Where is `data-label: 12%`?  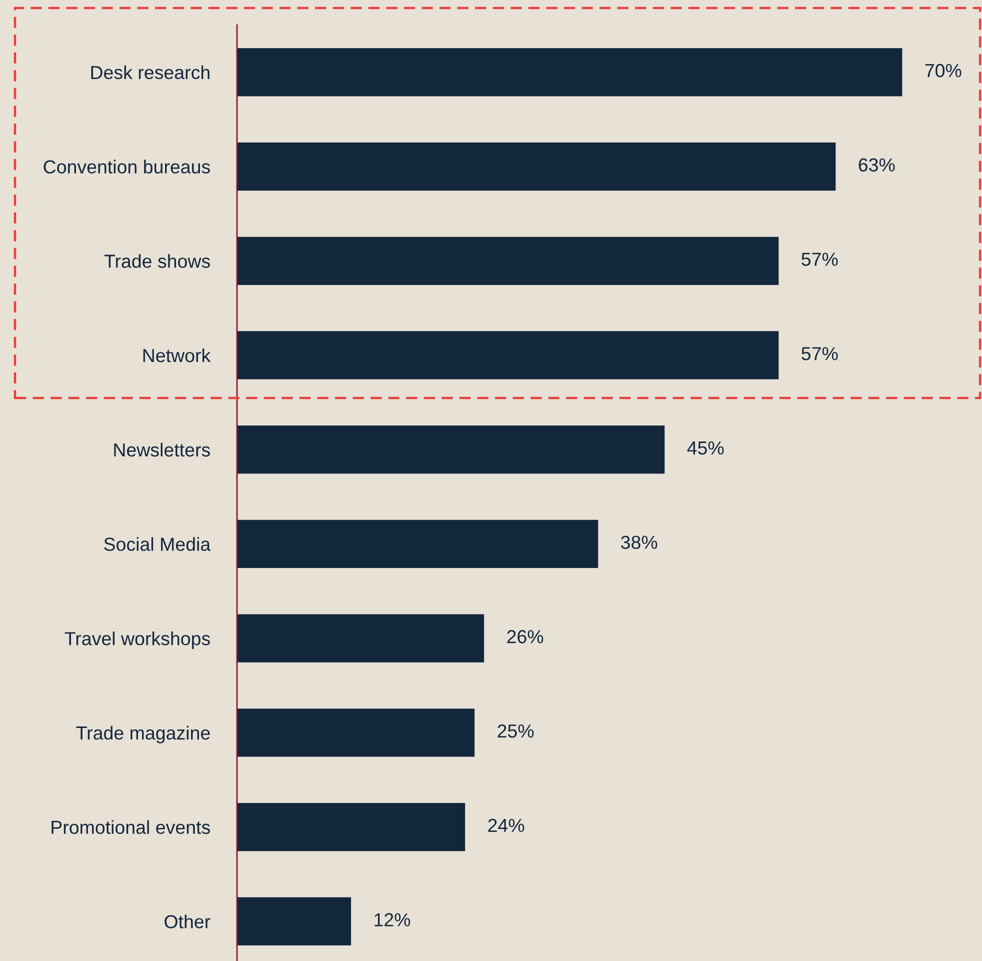 data-label: 12% is located at coordinates (392, 919).